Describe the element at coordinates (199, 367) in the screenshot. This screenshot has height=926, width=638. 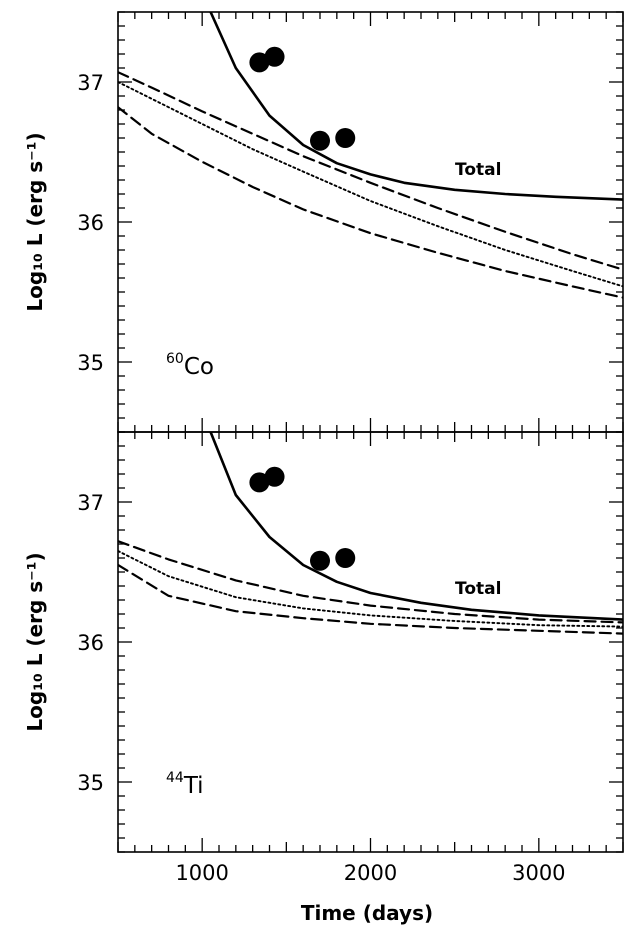
I see `isotope-symbol: Co` at that location.